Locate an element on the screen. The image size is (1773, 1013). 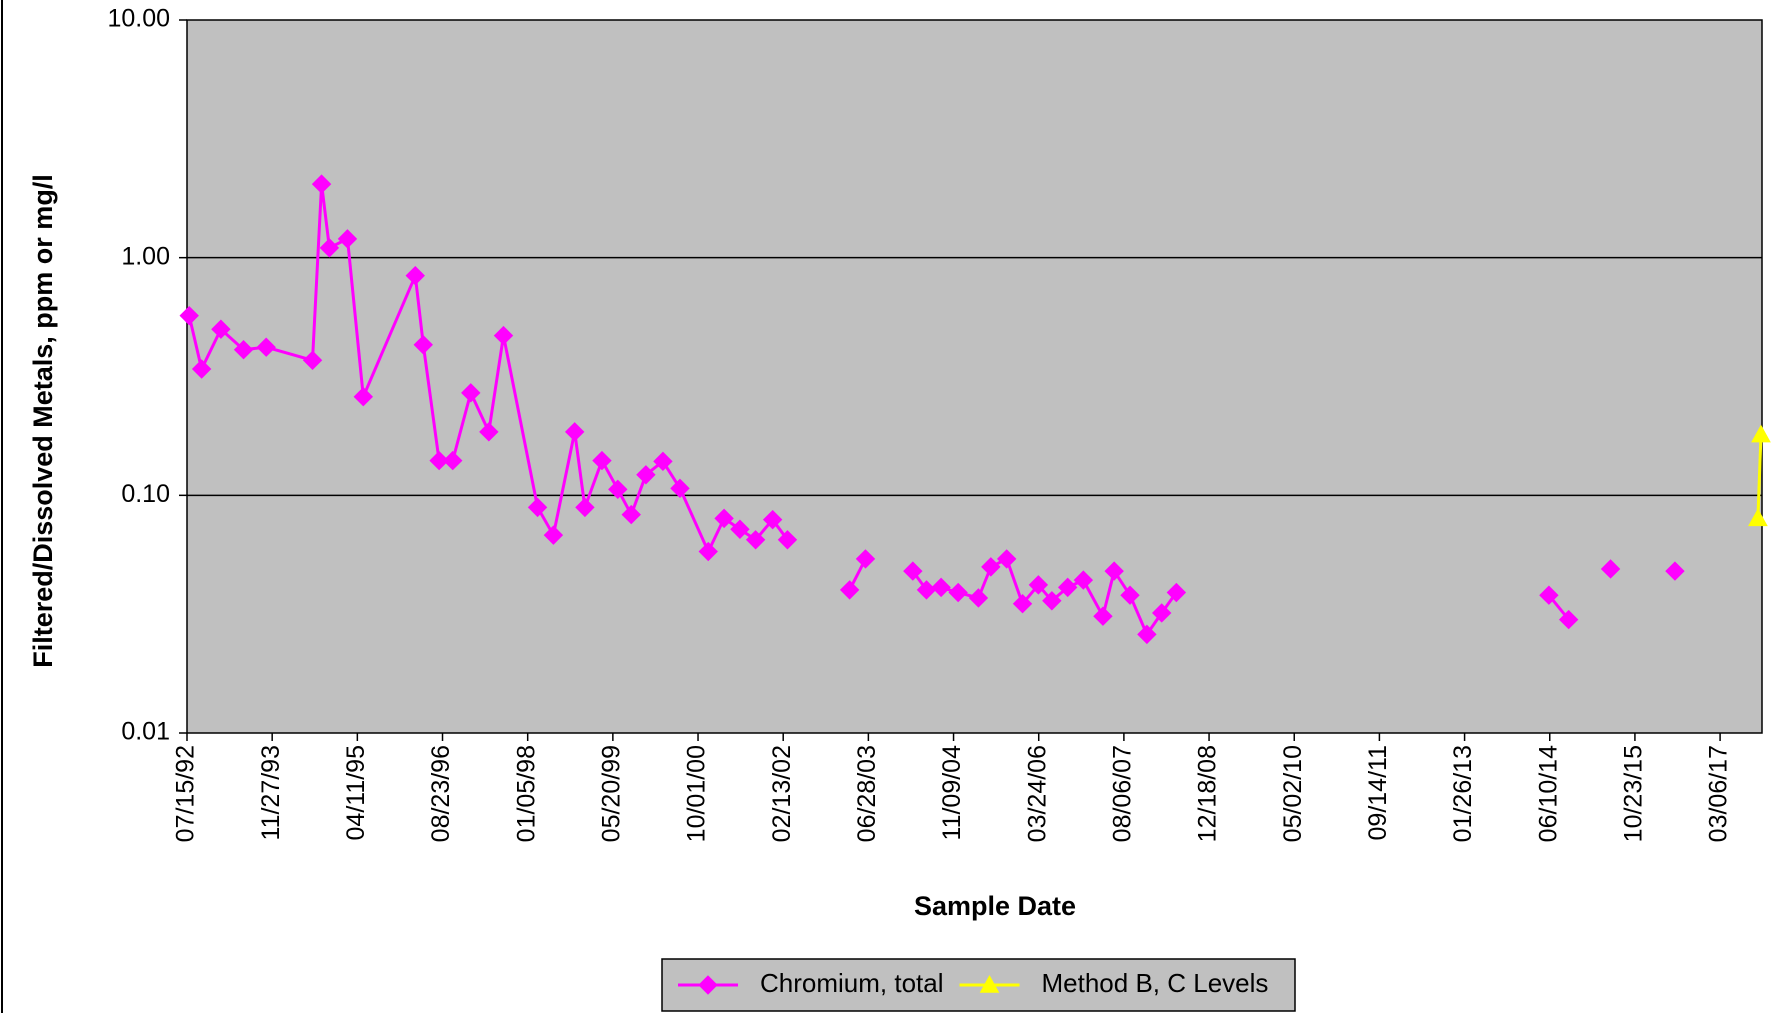
legend-label: Method B, C Levels is located at coordinates (1155, 983).